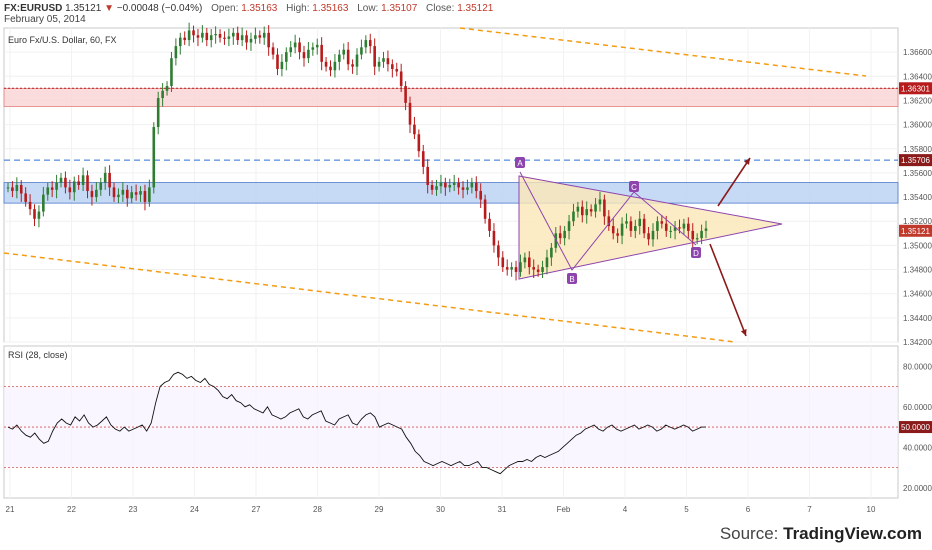  I want to click on abcd-pattern-line, so click(608, 221).